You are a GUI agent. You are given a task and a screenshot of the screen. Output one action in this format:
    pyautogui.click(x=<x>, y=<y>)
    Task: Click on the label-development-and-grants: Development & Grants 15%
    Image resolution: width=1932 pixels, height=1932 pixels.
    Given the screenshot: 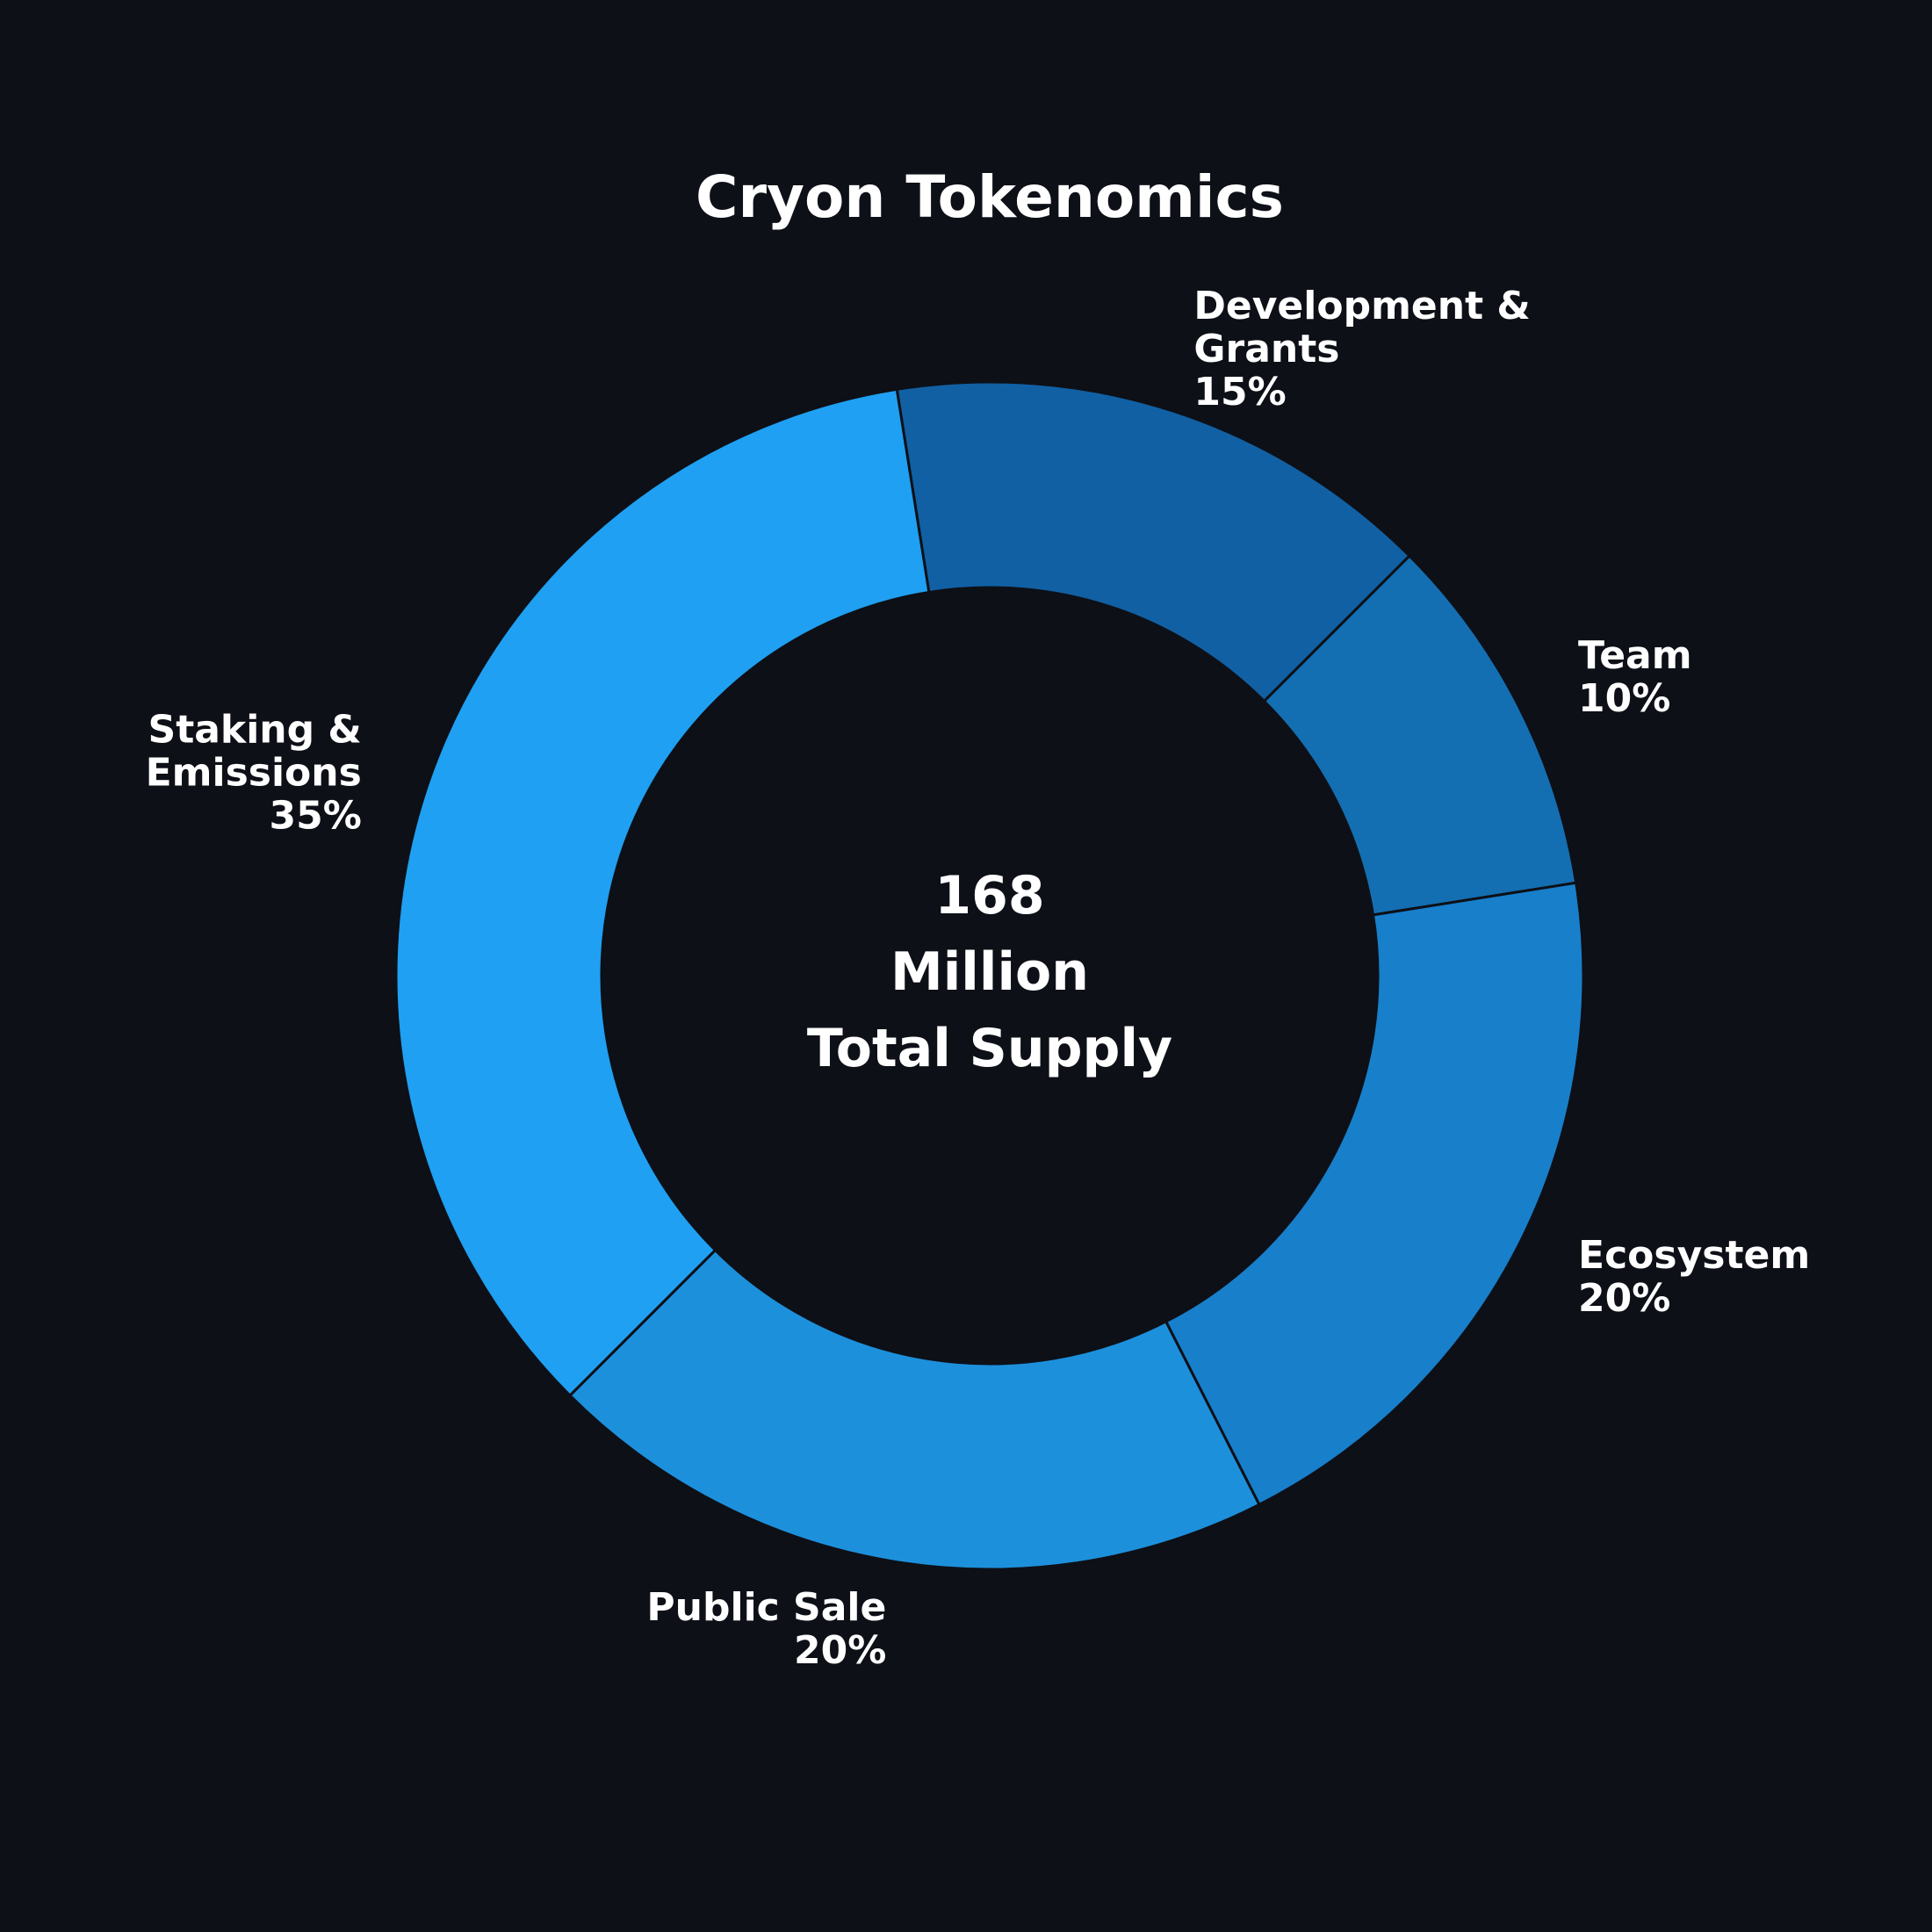 What is the action you would take?
    pyautogui.click(x=1361, y=349)
    